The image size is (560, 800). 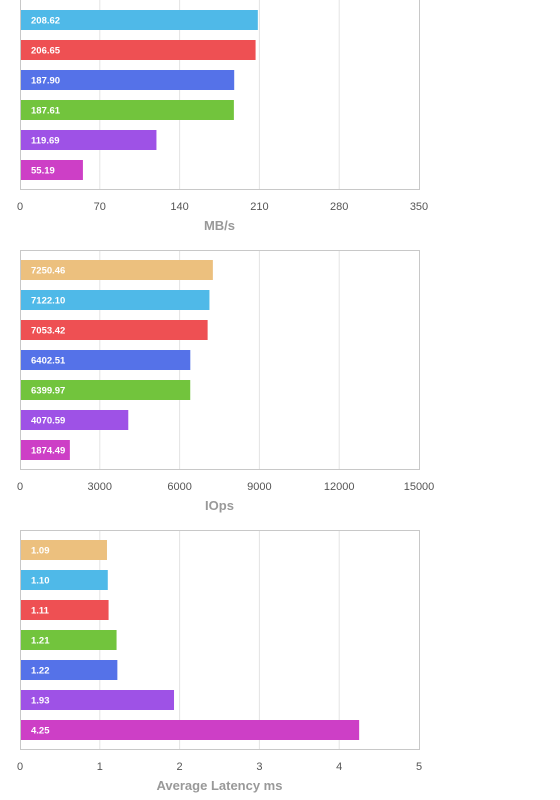 I want to click on x-tick-label: 3000, so click(x=100, y=487).